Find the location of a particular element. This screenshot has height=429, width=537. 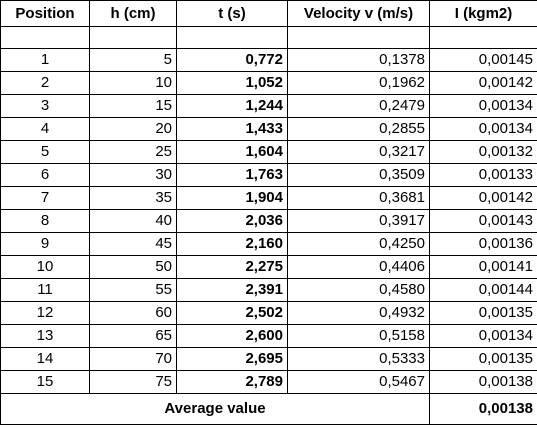

cell-inertia: 0,00143 is located at coordinates (483, 221).